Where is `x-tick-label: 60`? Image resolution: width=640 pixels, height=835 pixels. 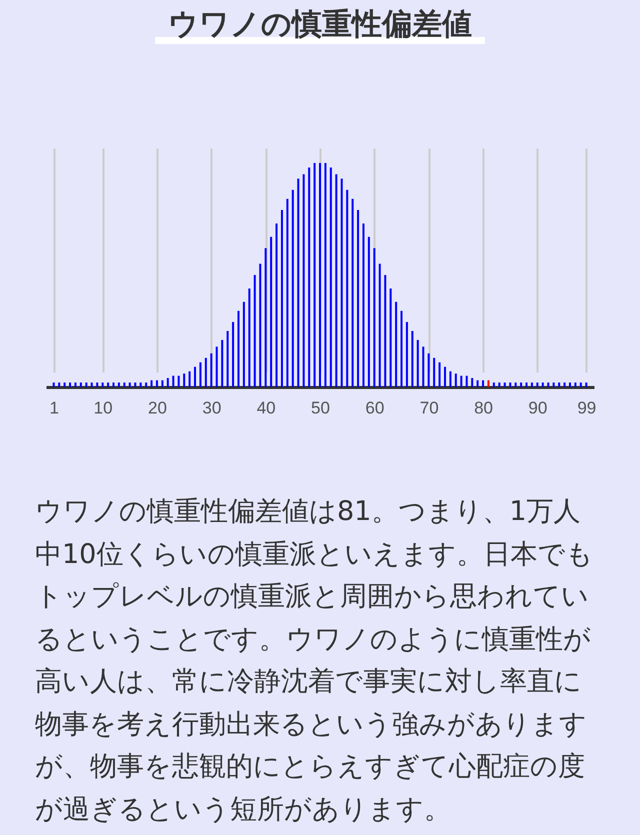
x-tick-label: 60 is located at coordinates (374, 408).